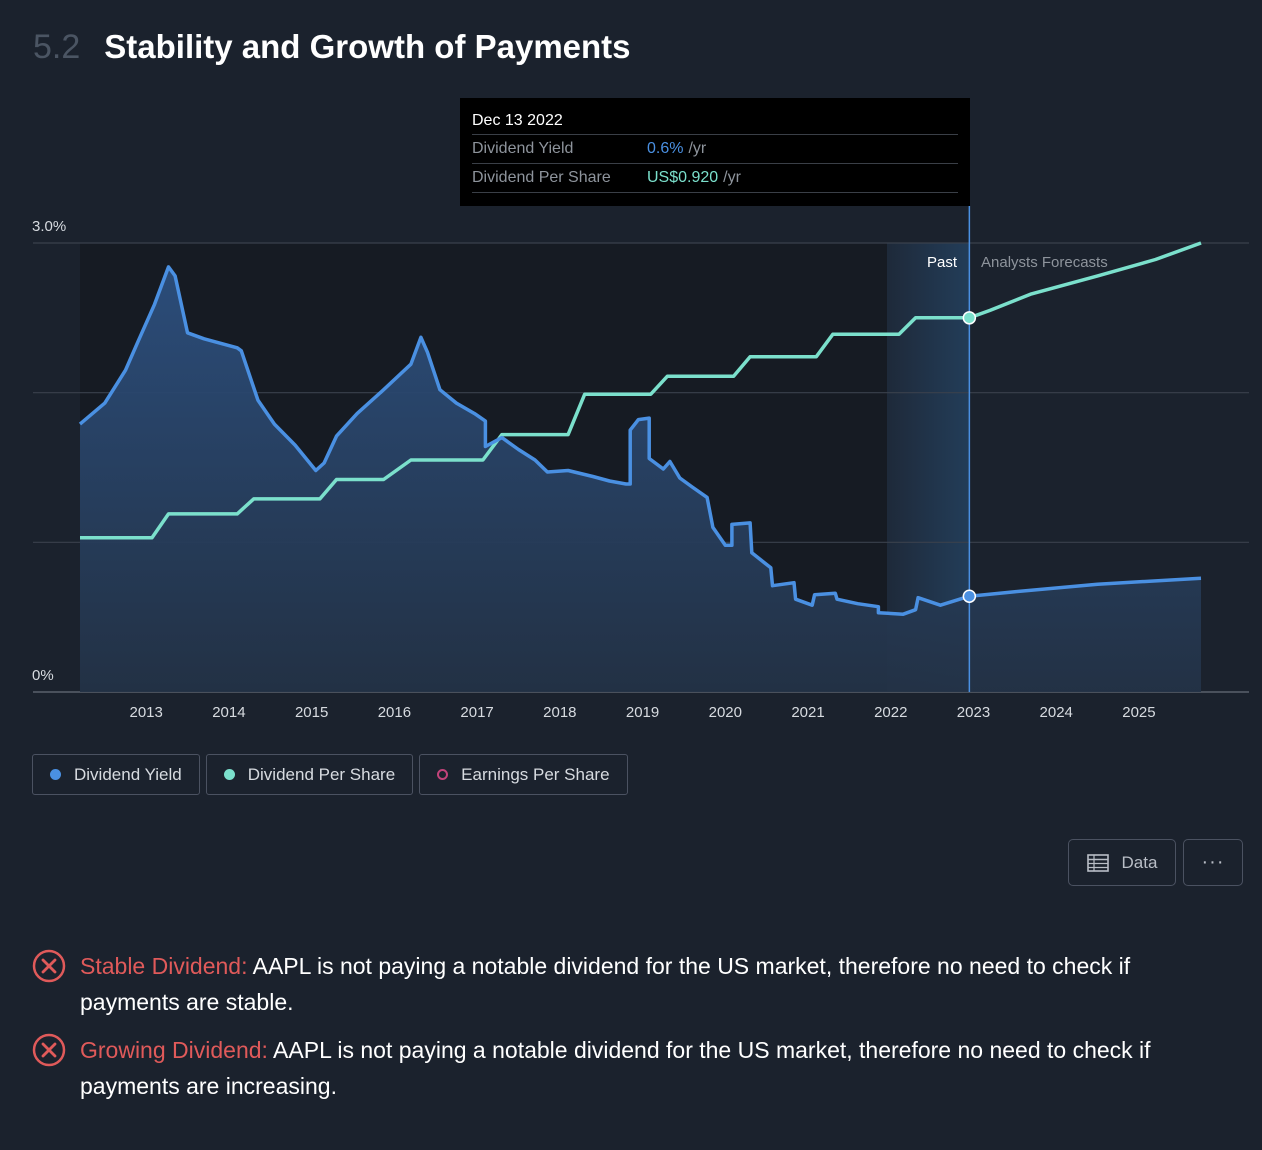  What do you see at coordinates (1056, 712) in the screenshot?
I see `x-tick-label: 2024` at bounding box center [1056, 712].